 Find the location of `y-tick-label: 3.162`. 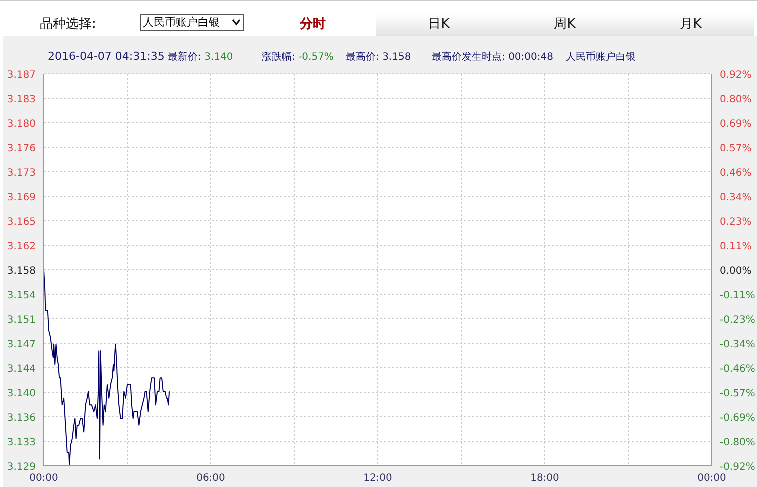

y-tick-label: 3.162 is located at coordinates (21, 247).